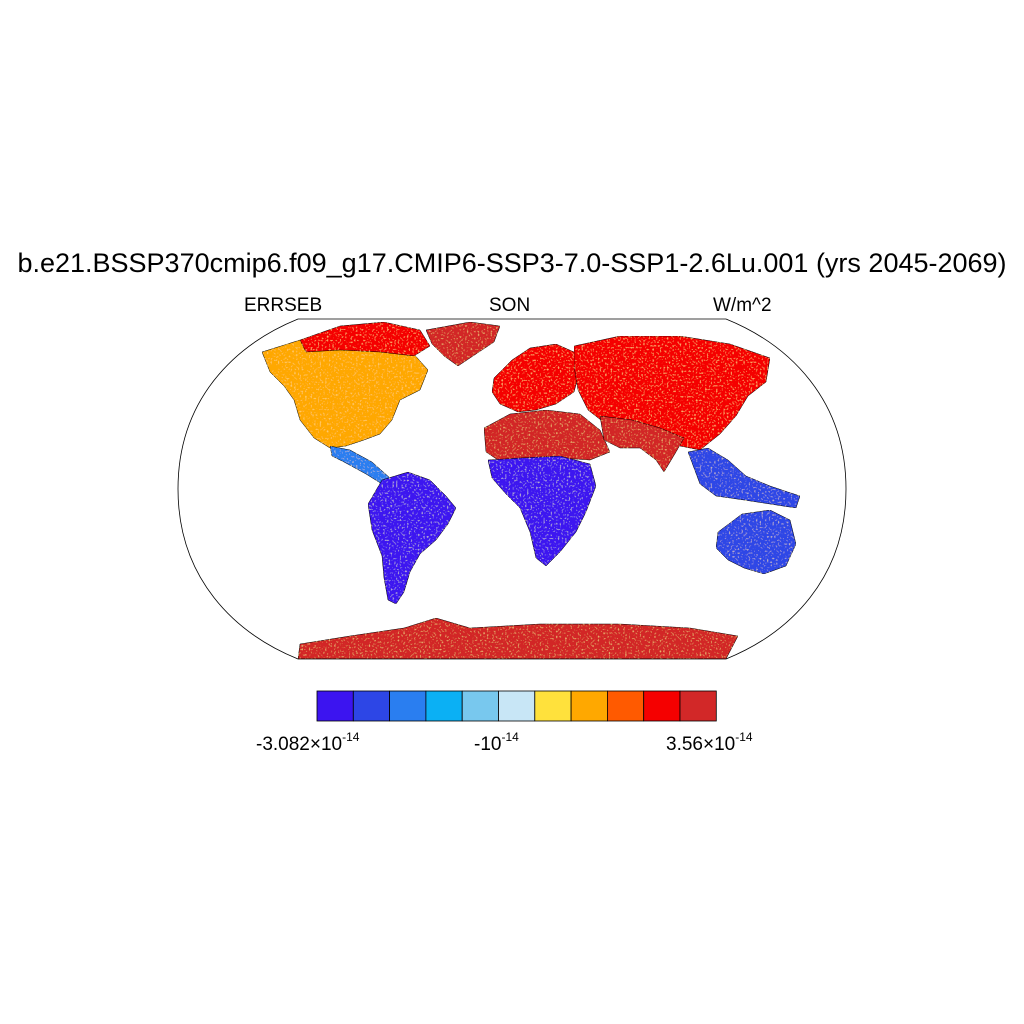 Image resolution: width=1024 pixels, height=1024 pixels. Describe the element at coordinates (756, 542) in the screenshot. I see `region-australia` at that location.